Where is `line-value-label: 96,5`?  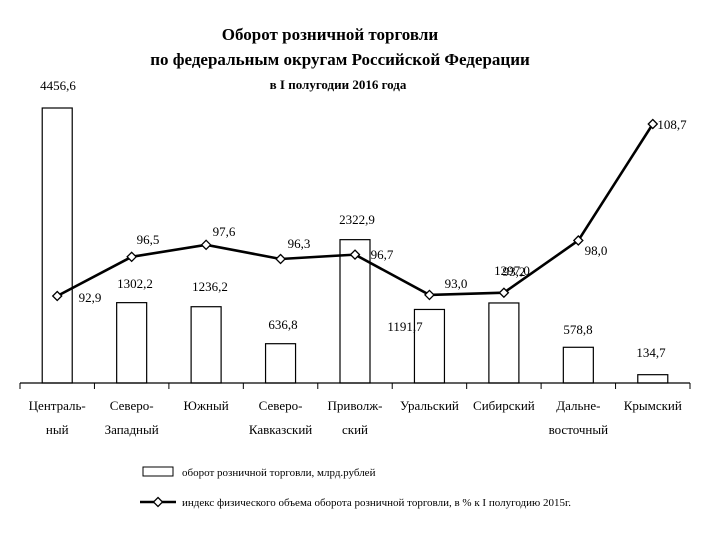 line-value-label: 96,5 is located at coordinates (148, 239).